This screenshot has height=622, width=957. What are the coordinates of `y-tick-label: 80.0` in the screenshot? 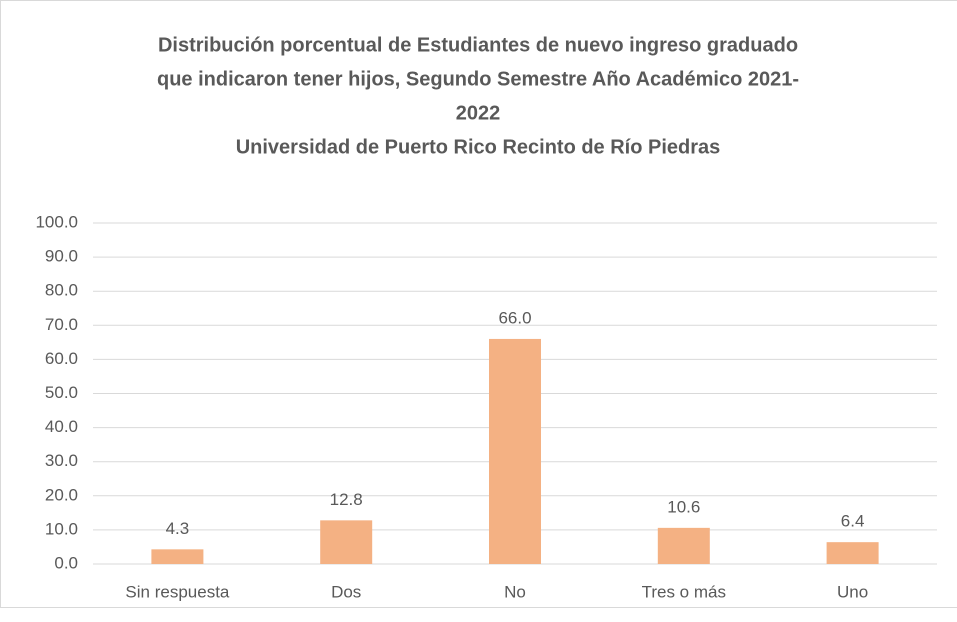 It's located at (61, 290).